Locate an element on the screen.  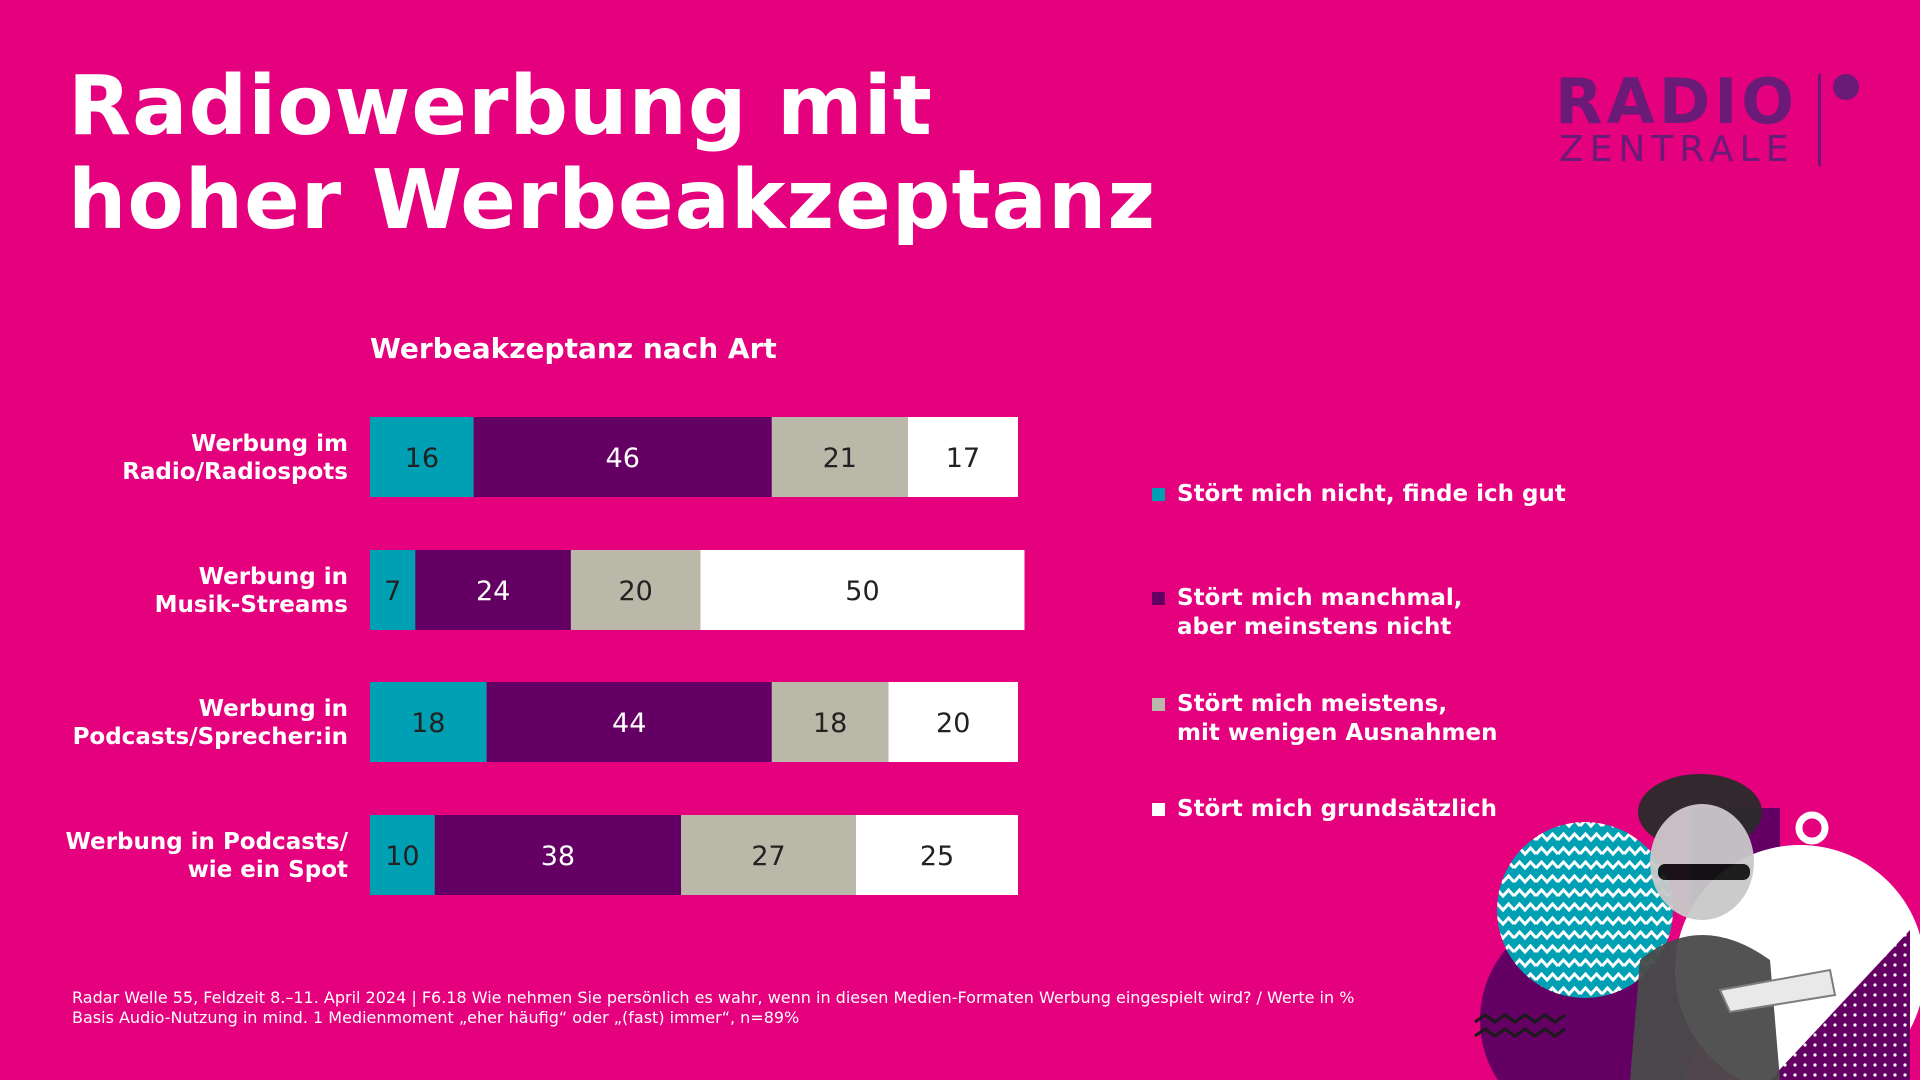
decorative-illustration is located at coordinates (1697, 927).